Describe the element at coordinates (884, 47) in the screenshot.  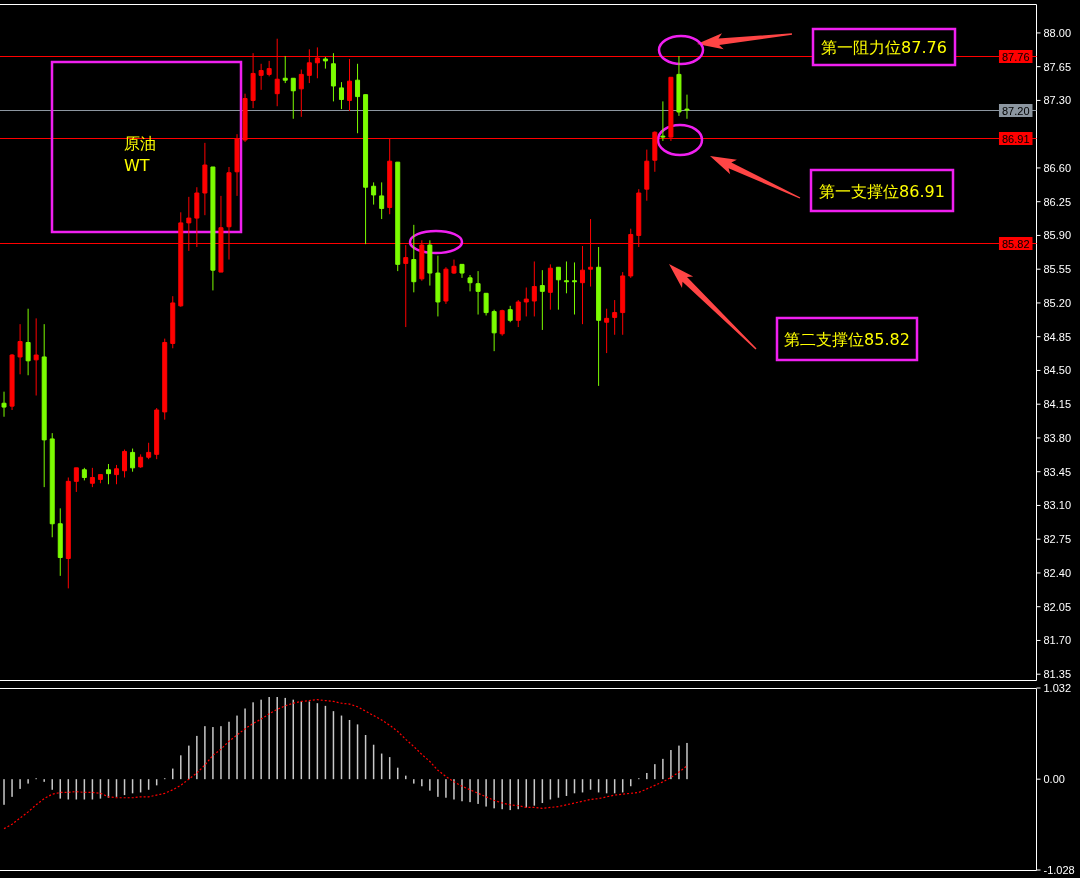
I see `annotation: 第一阻力位87.76` at that location.